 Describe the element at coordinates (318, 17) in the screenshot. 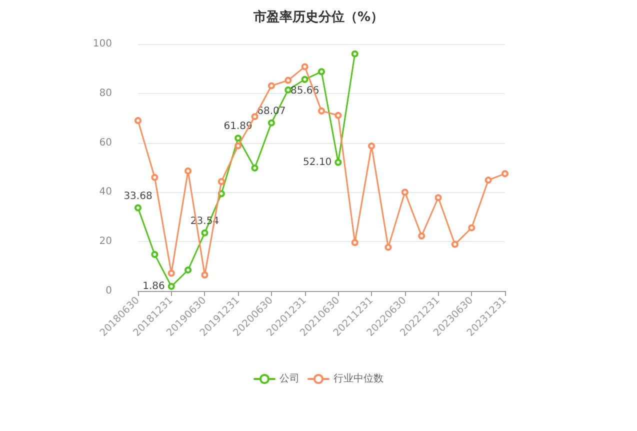

I see `chart-title: 市盈率历史分位（%）` at that location.